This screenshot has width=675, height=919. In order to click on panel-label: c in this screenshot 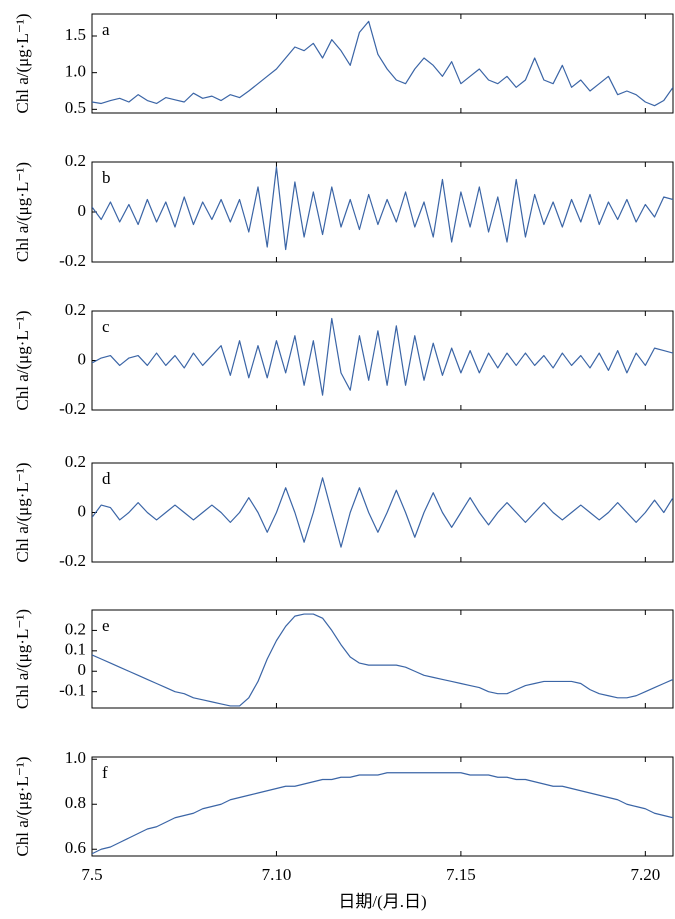, I will do `click(106, 326)`.